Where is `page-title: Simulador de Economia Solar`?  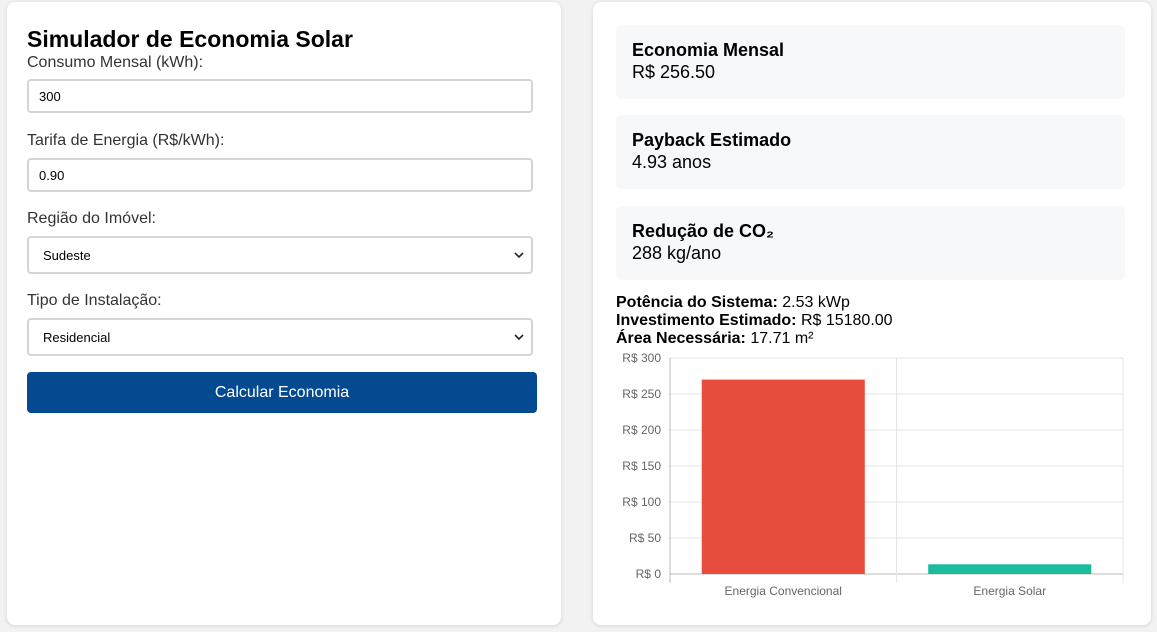 page-title: Simulador de Economia Solar is located at coordinates (190, 39).